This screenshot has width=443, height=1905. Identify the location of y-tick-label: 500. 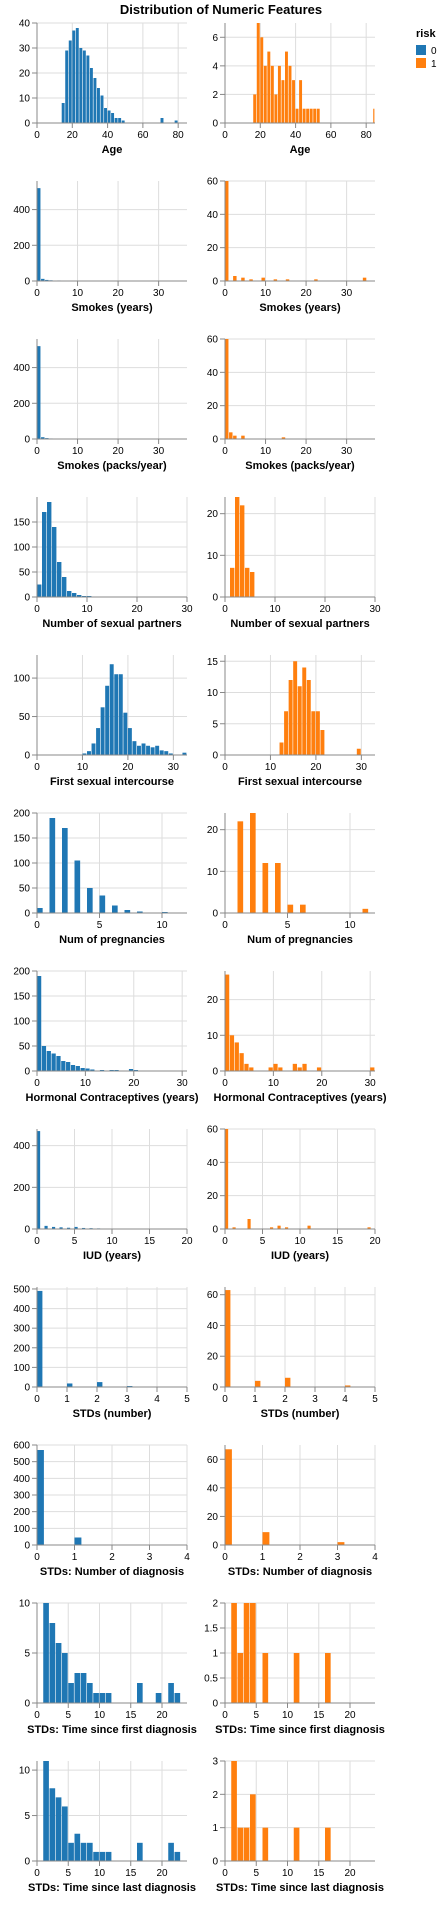
(21, 1462).